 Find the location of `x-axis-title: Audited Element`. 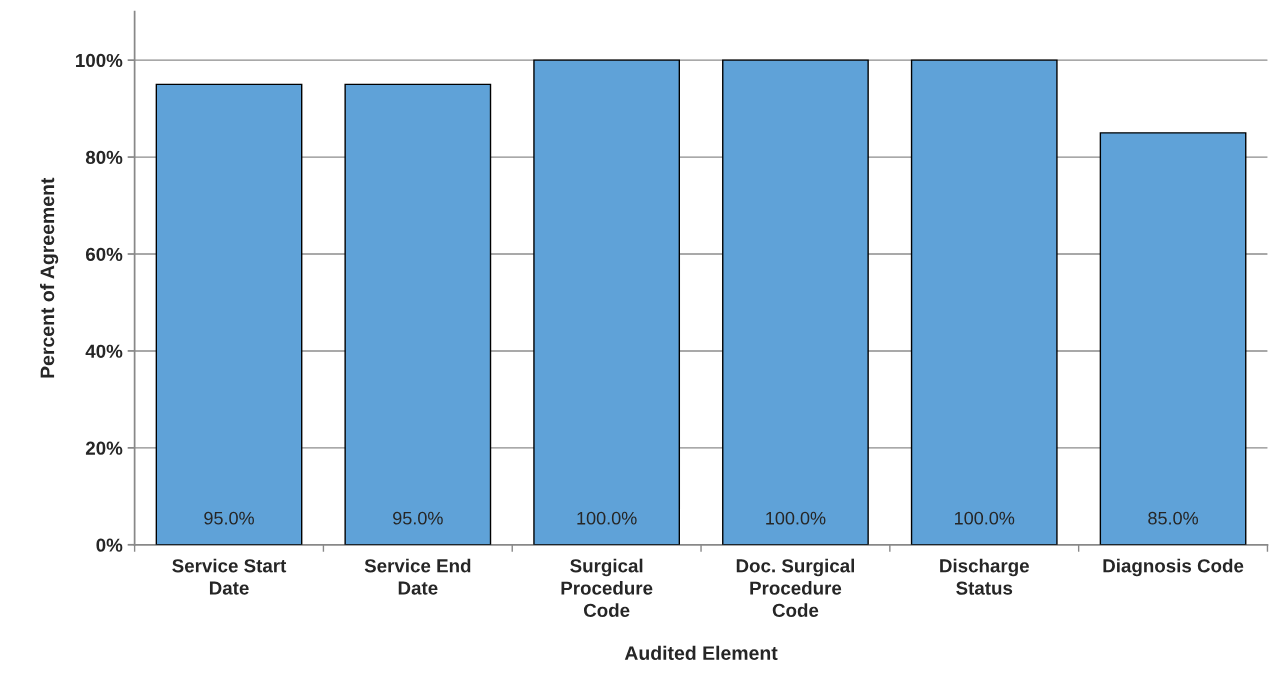

x-axis-title: Audited Element is located at coordinates (701, 652).